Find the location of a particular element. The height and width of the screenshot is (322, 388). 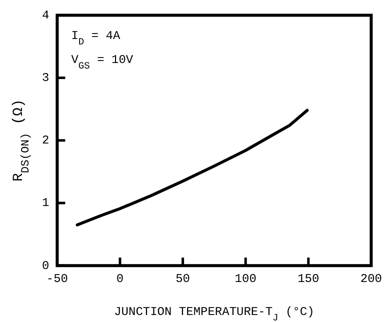

x-tick-label: 150 is located at coordinates (309, 279).